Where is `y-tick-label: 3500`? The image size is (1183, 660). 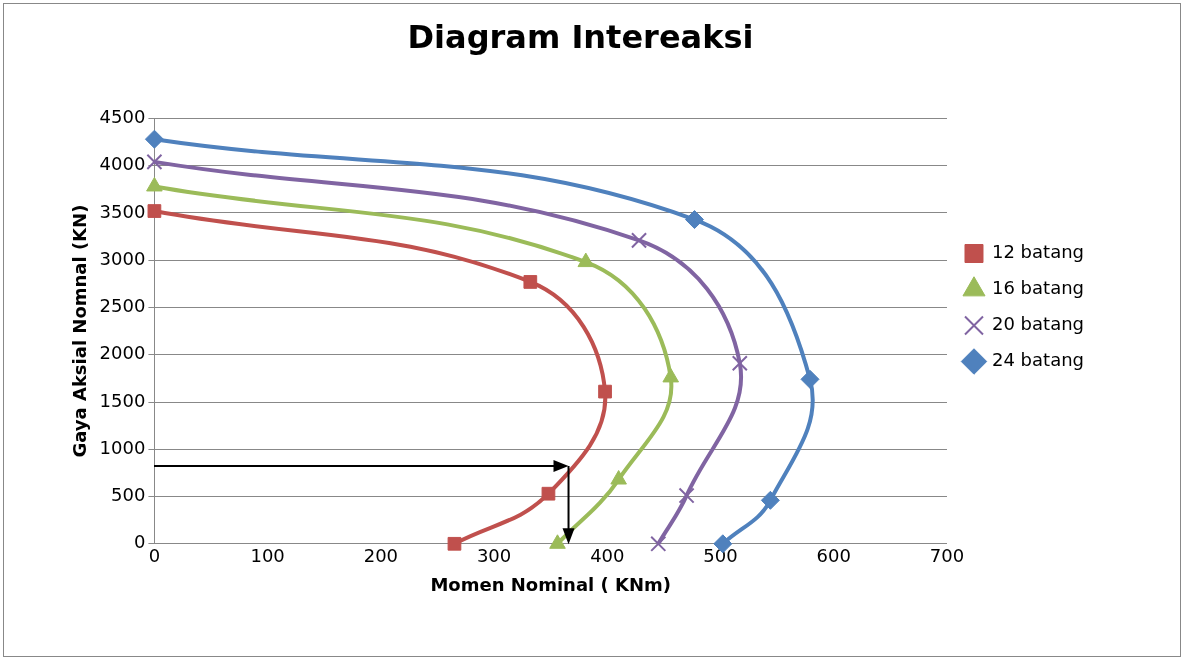 y-tick-label: 3500 is located at coordinates (122, 211).